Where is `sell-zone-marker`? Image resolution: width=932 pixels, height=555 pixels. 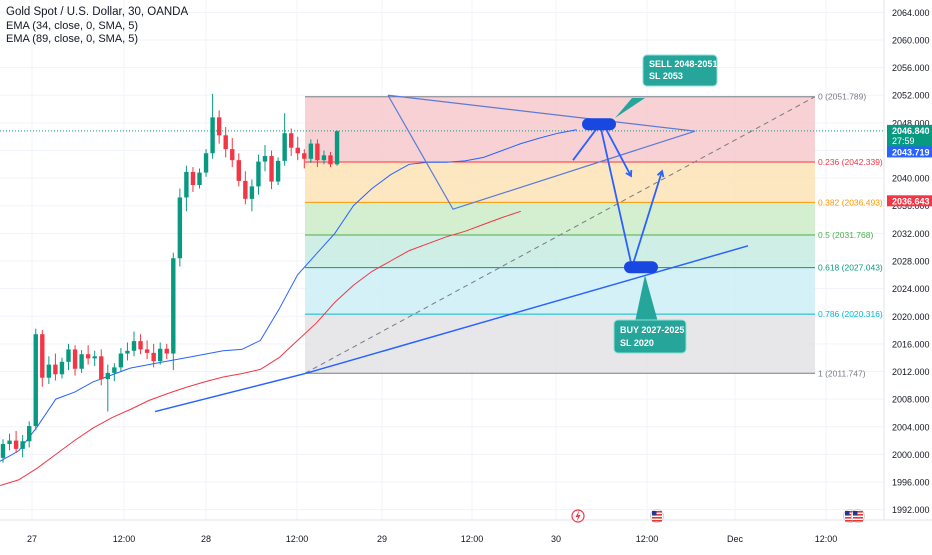
sell-zone-marker is located at coordinates (599, 124).